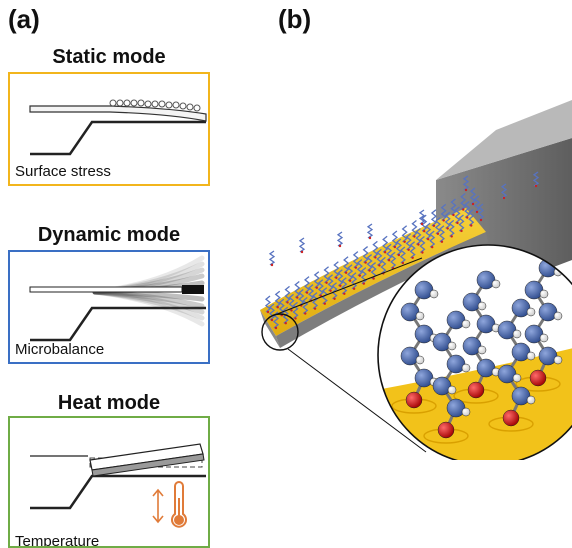  What do you see at coordinates (24, 19) in the screenshot?
I see `panel-a-label: (a)` at bounding box center [24, 19].